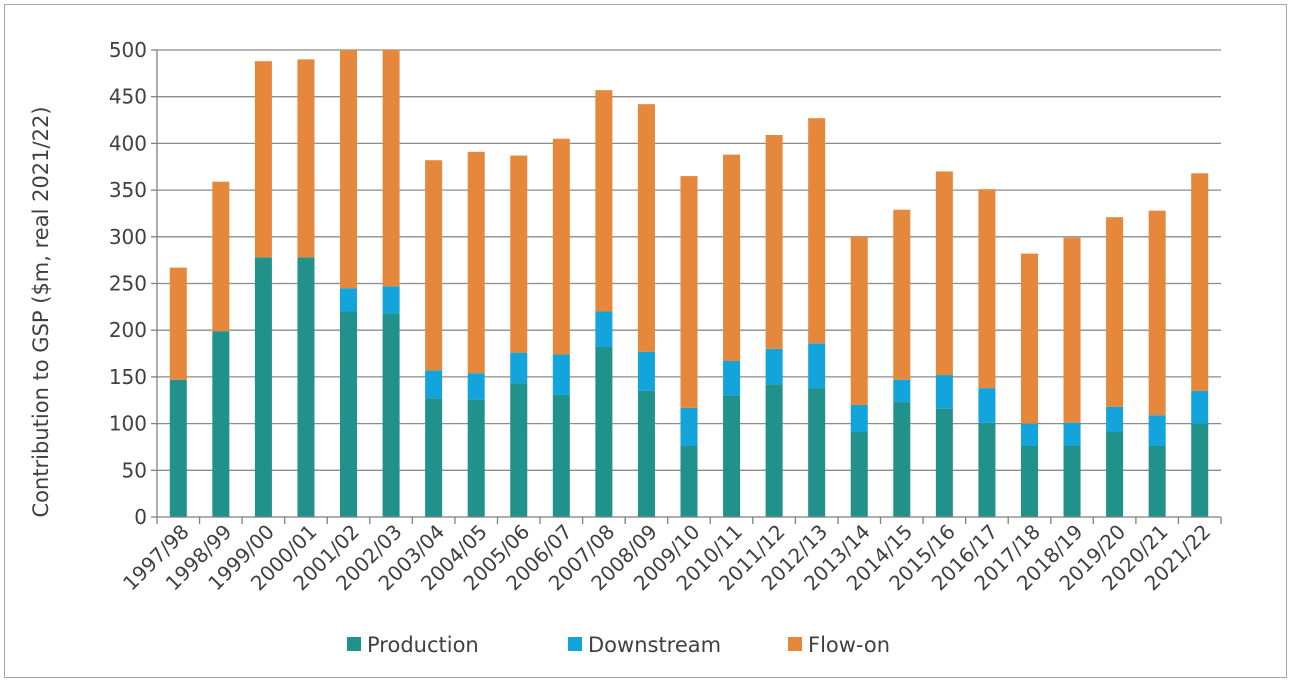  Describe the element at coordinates (128, 237) in the screenshot. I see `y-tick-label: 300` at that location.